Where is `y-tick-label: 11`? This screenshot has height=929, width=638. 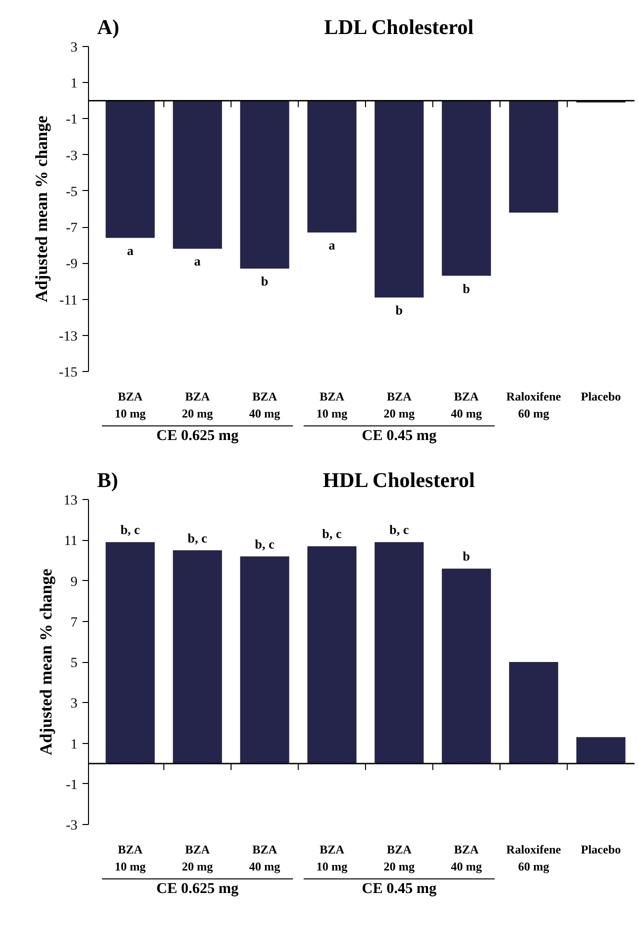 y-tick-label: 11 is located at coordinates (71, 542).